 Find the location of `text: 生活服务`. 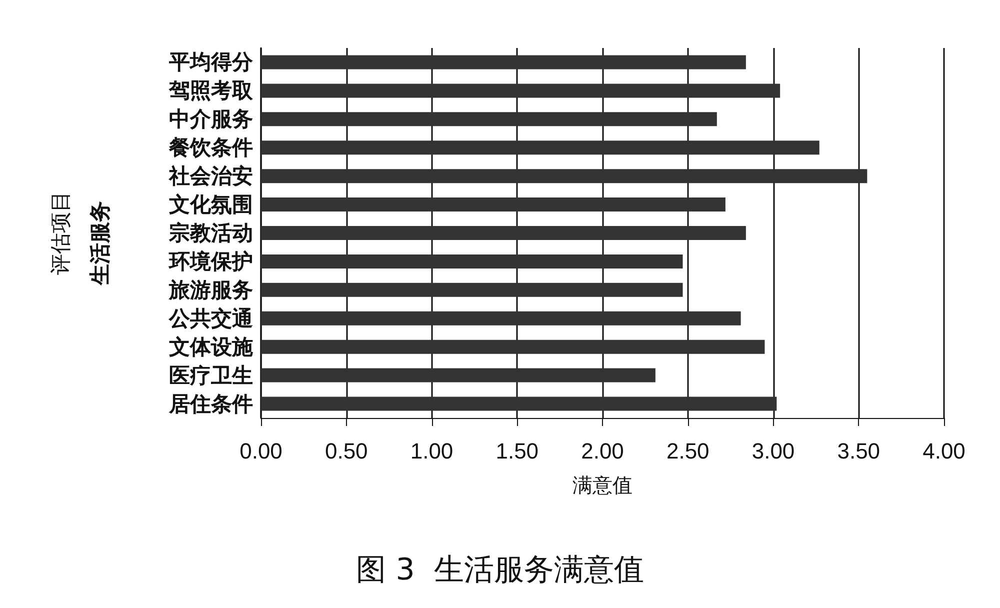

text: 生活服务 is located at coordinates (100, 243).